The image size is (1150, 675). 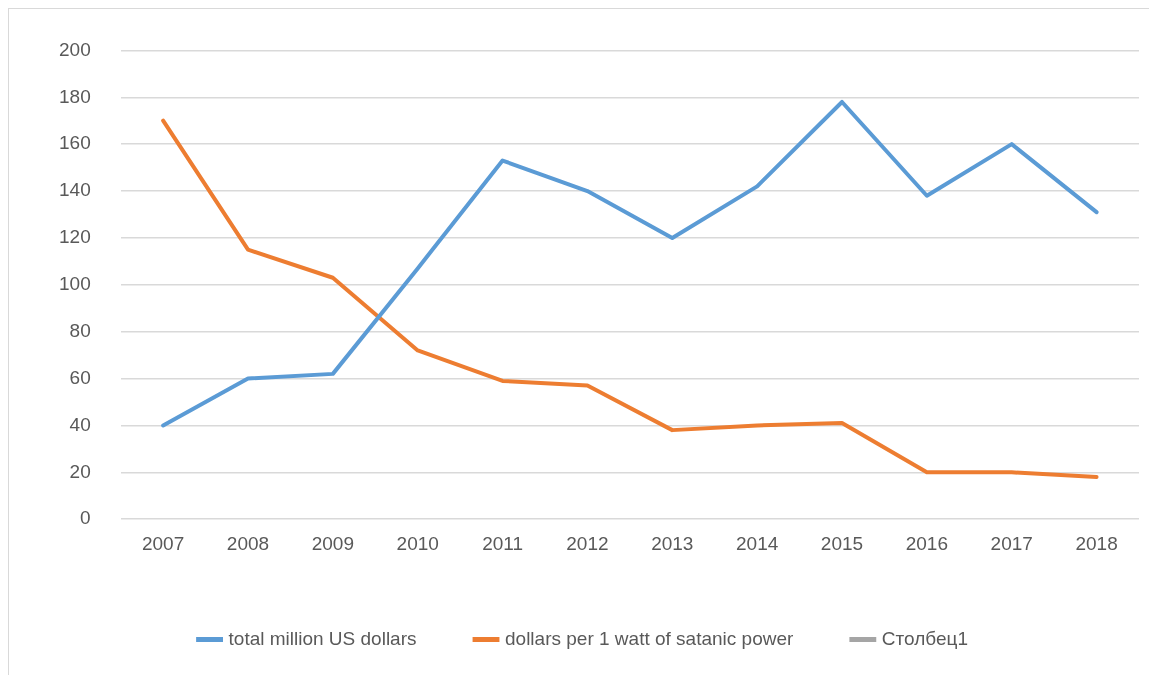 I want to click on y-tick-label: 20, so click(x=80, y=471).